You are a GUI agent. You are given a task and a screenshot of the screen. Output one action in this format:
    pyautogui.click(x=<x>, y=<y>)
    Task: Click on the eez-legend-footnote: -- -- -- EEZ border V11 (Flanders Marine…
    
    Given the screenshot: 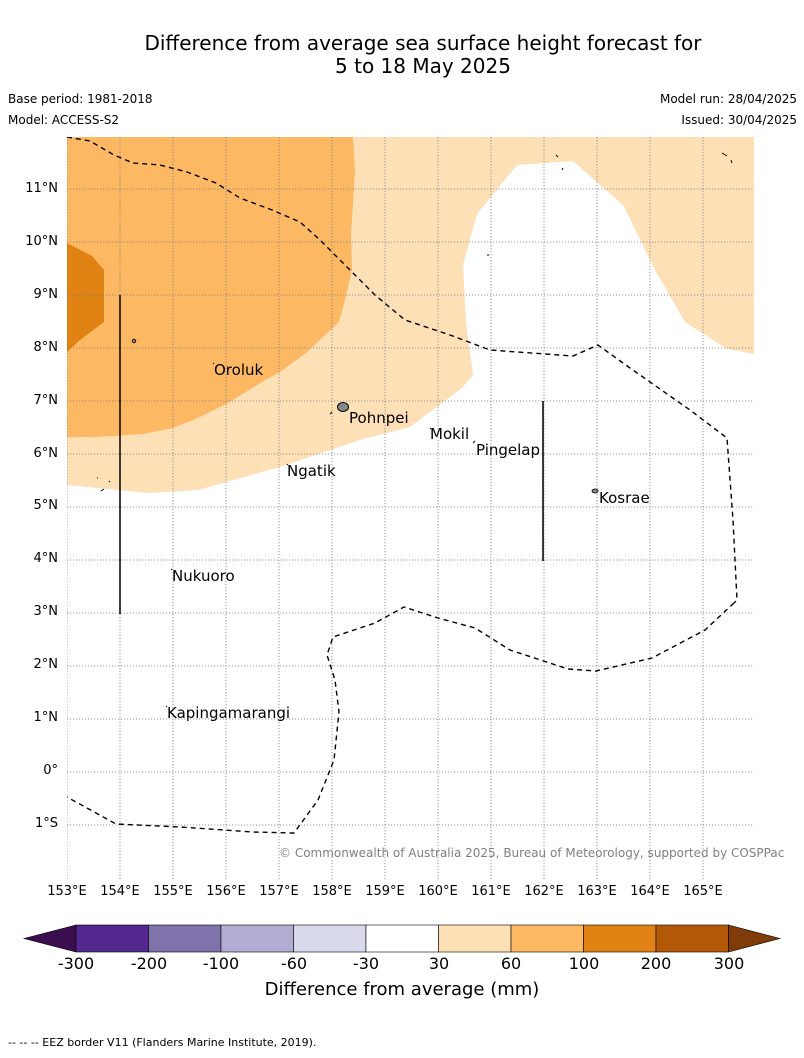 What is the action you would take?
    pyautogui.click(x=162, y=1042)
    